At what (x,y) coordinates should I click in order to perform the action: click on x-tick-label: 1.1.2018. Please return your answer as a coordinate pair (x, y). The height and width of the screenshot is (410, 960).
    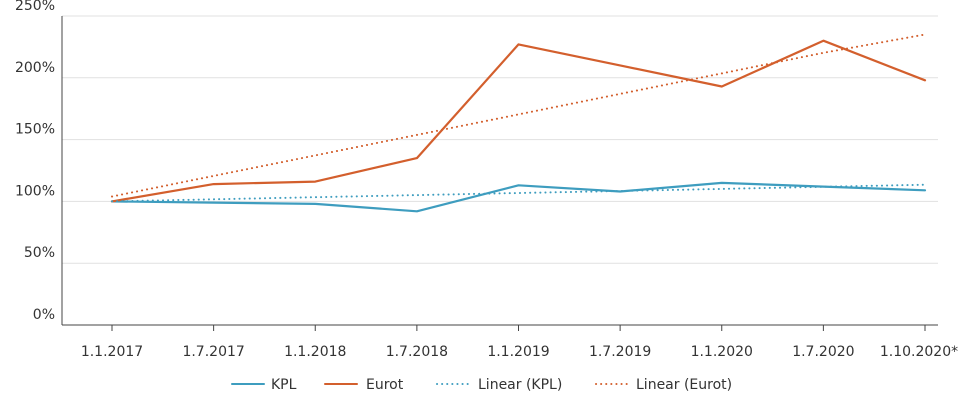
    Looking at the image, I should click on (315, 352).